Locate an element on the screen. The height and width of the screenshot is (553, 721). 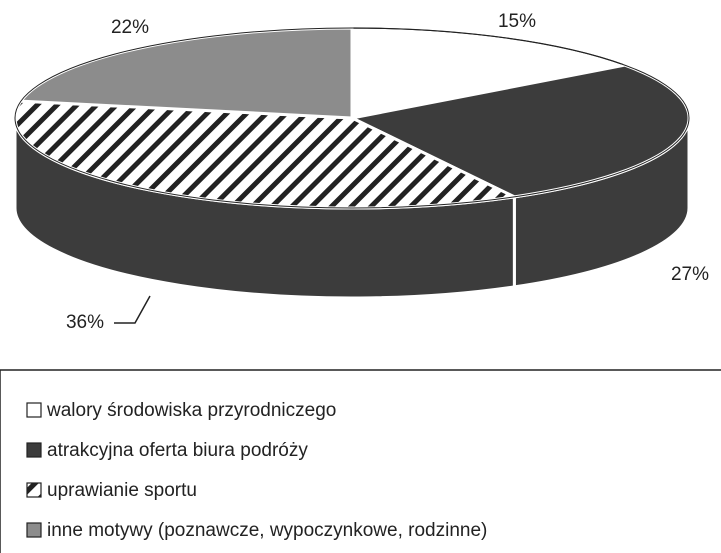
data-label: 15% is located at coordinates (517, 21).